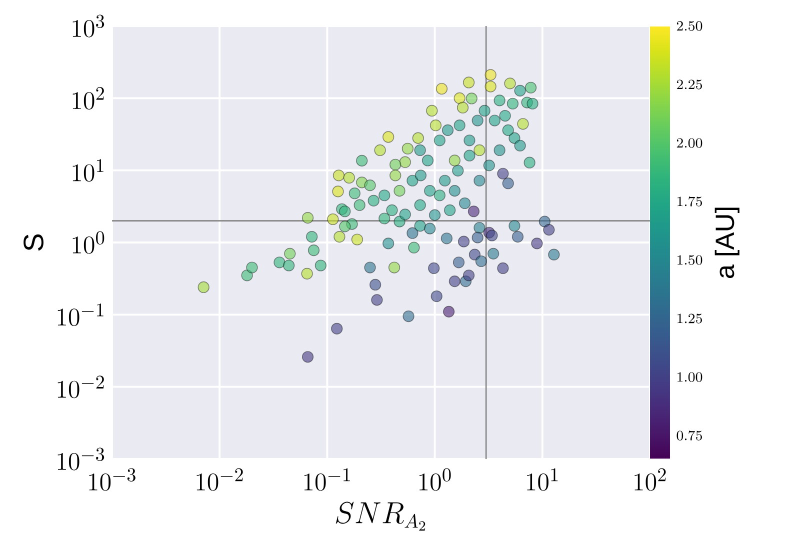  What do you see at coordinates (219, 479) in the screenshot?
I see `x-tick-label: $10^{-2}$` at bounding box center [219, 479].